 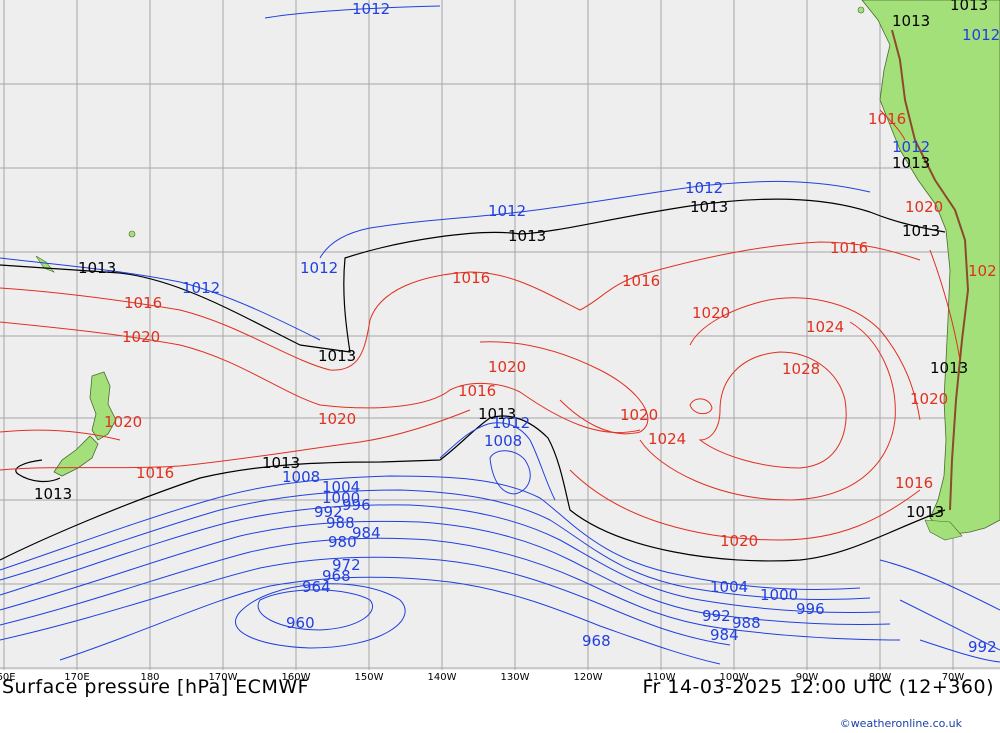 I want to click on longitude-tick-label: 110W, so click(x=661, y=677).